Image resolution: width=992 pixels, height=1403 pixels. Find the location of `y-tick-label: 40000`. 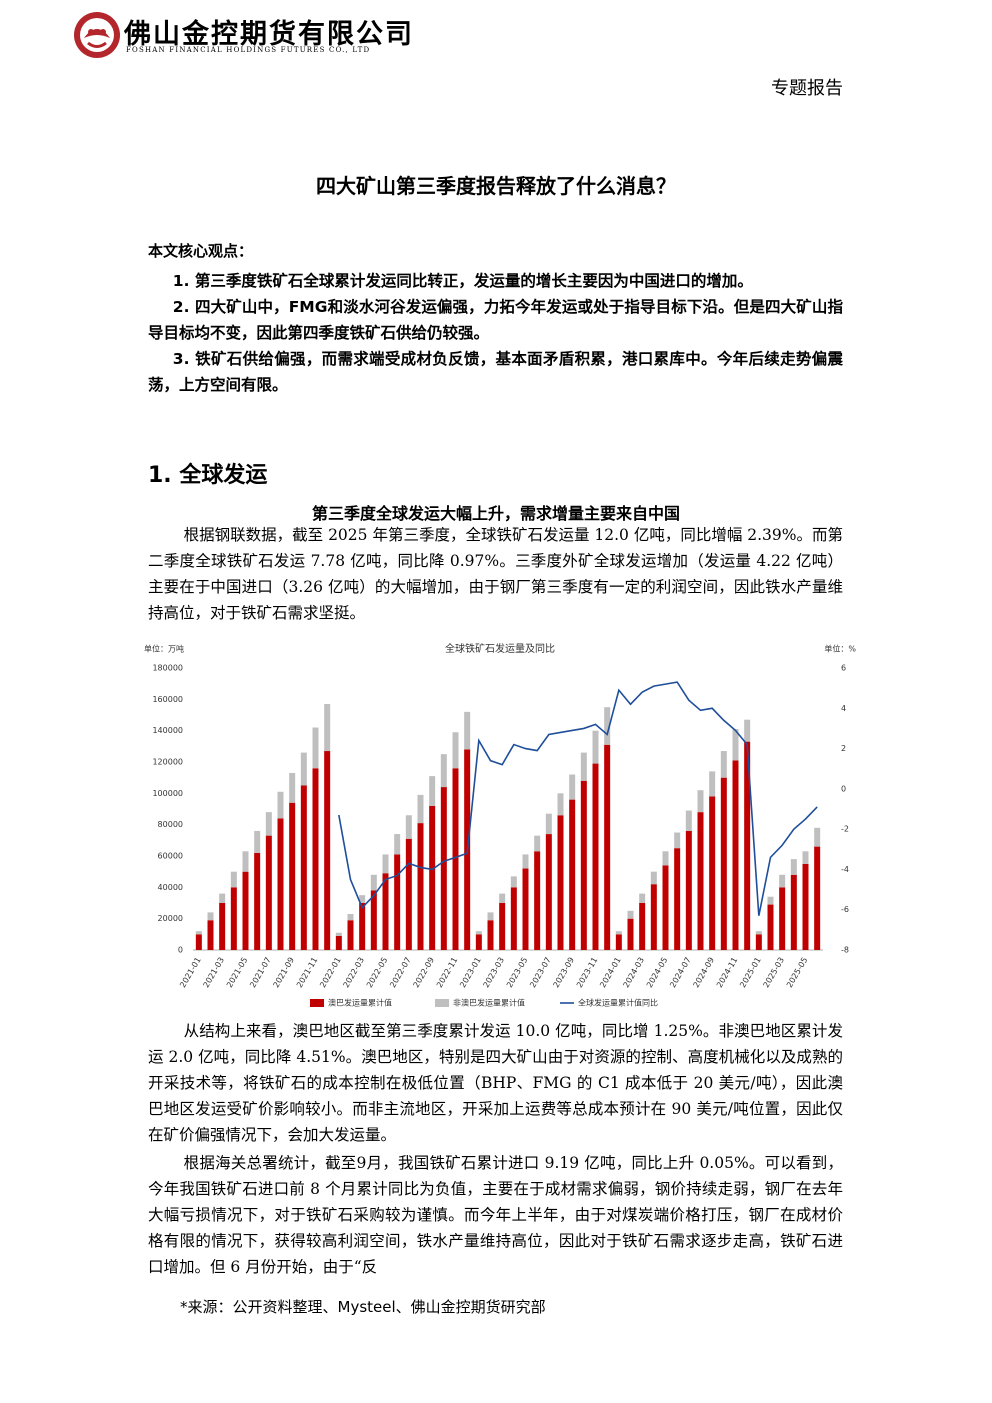

y-tick-label: 40000 is located at coordinates (170, 887).